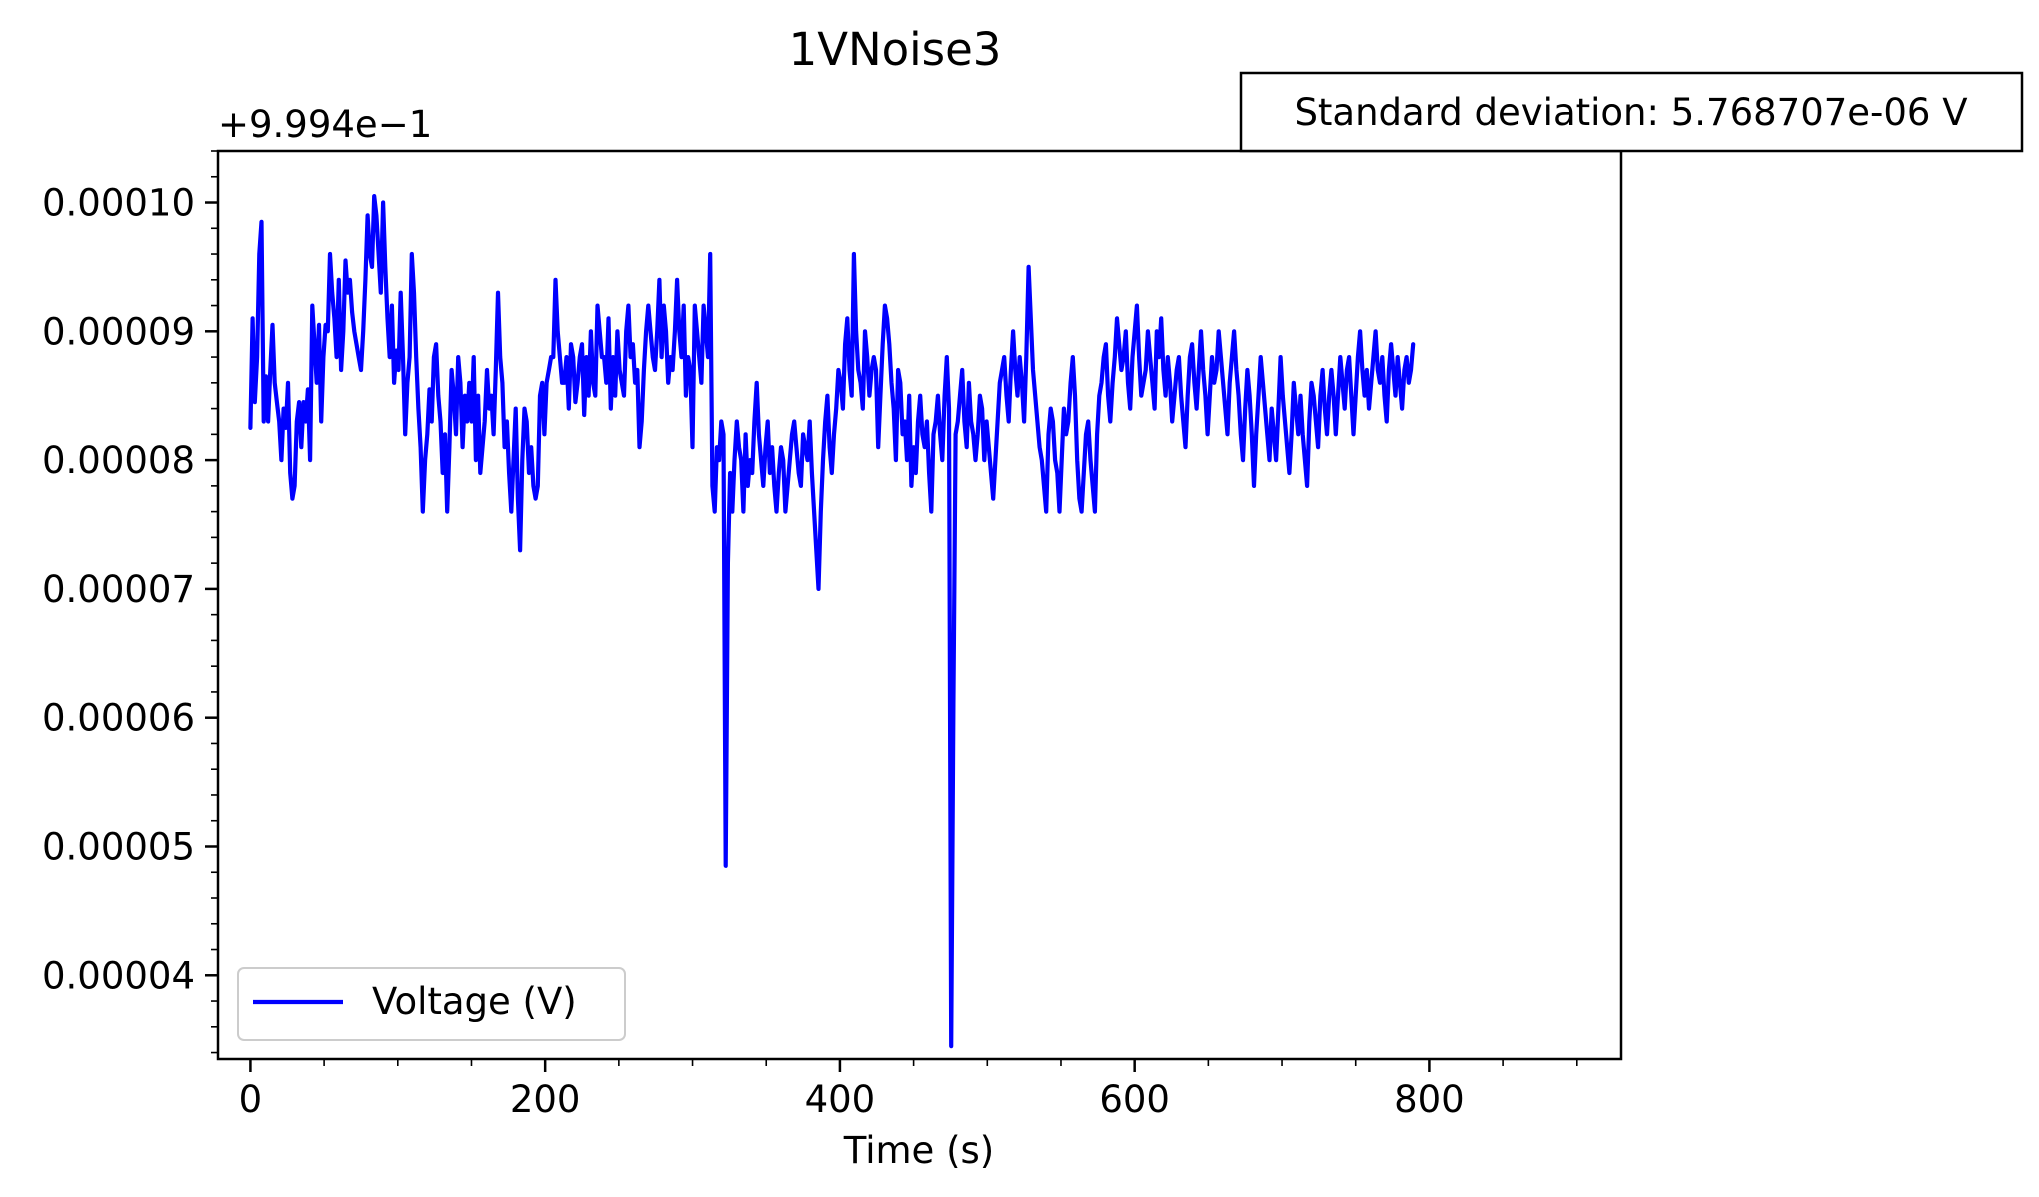 This screenshot has width=2039, height=1197. I want to click on x-tick-label: 200, so click(545, 1099).